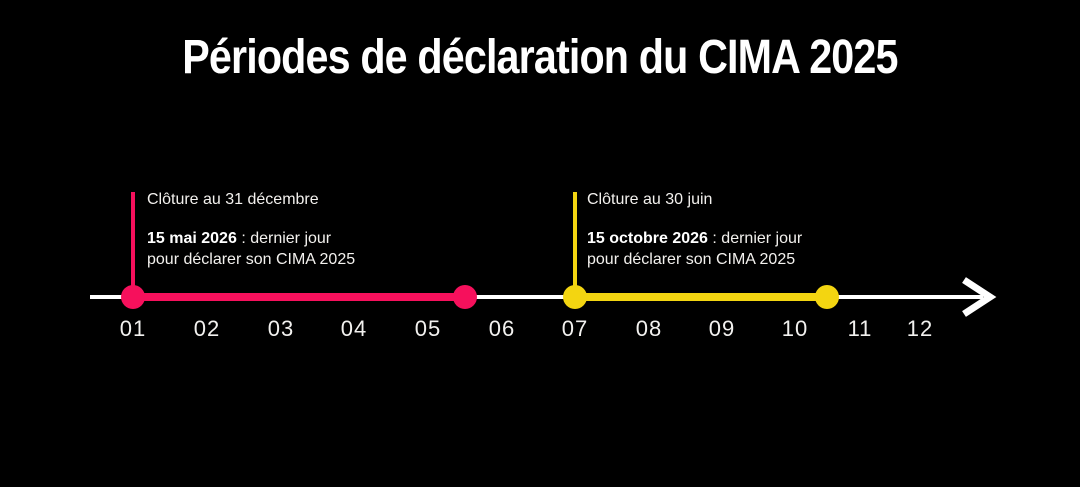 The image size is (1080, 487). Describe the element at coordinates (192, 238) in the screenshot. I see `deadline-date: 15 mai 2026` at that location.